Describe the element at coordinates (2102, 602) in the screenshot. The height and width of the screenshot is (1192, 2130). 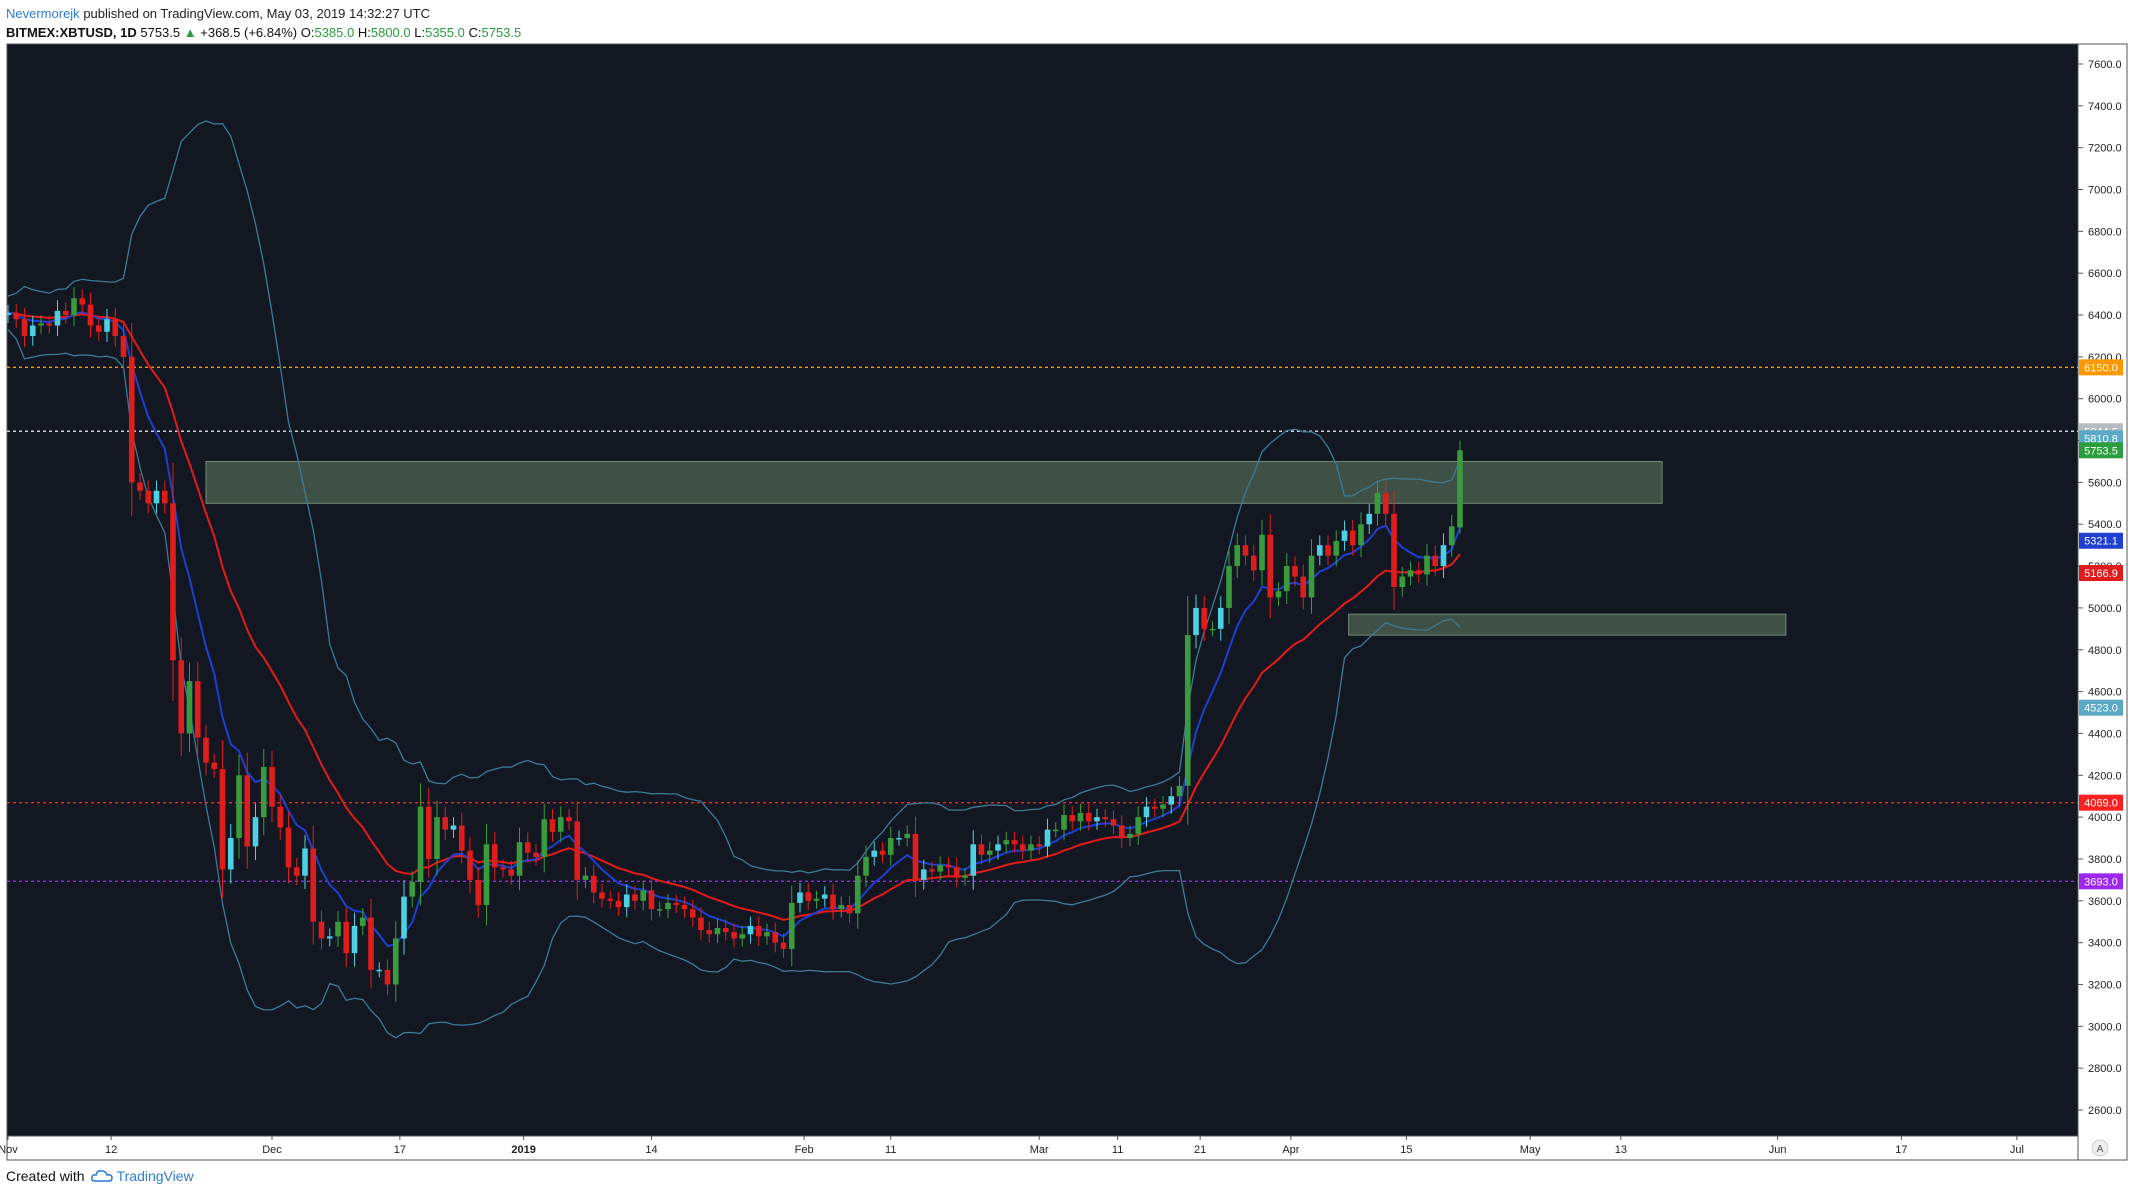
I see `price-axis` at that location.